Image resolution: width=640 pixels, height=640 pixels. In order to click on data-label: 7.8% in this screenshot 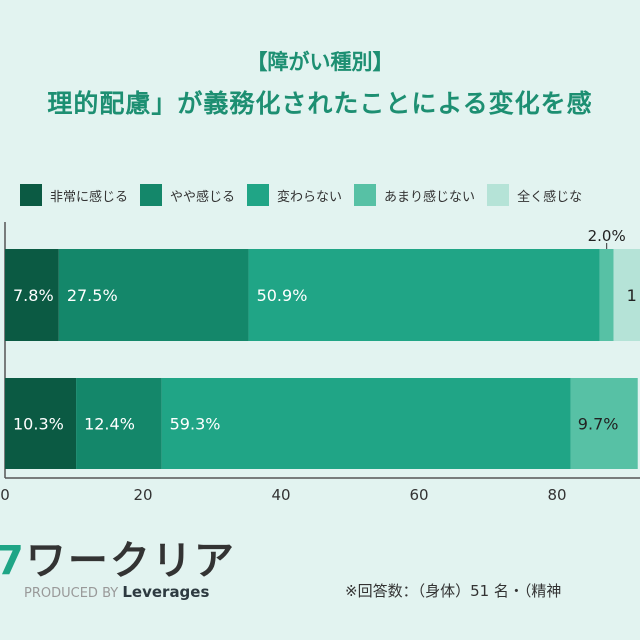, I will do `click(33, 295)`.